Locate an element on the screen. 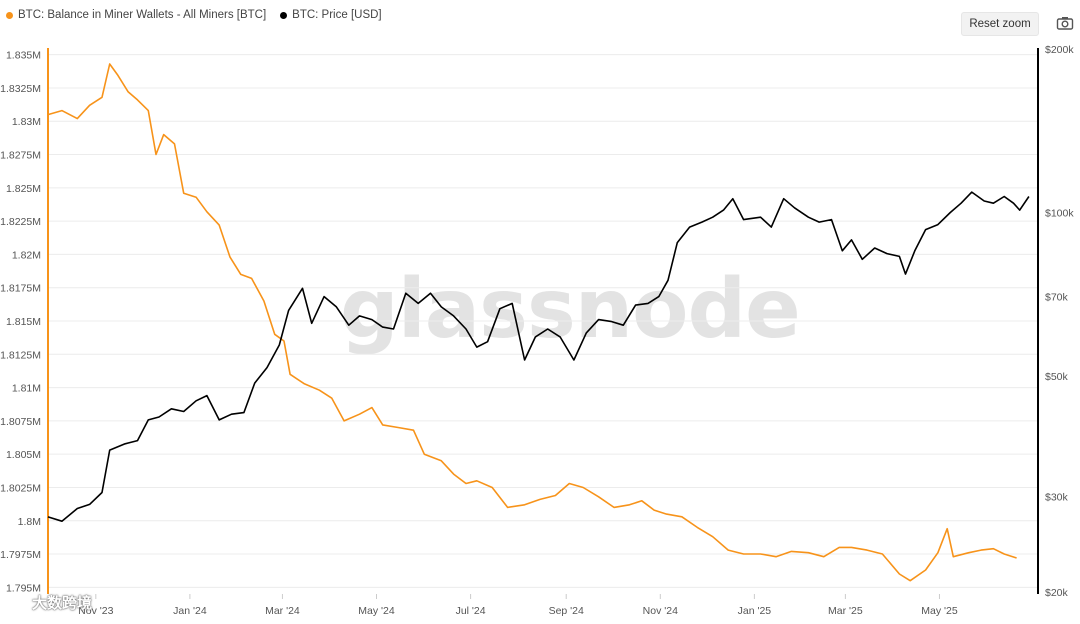 Image resolution: width=1080 pixels, height=624 pixels. left-tick-label: 1.82M is located at coordinates (26, 255).